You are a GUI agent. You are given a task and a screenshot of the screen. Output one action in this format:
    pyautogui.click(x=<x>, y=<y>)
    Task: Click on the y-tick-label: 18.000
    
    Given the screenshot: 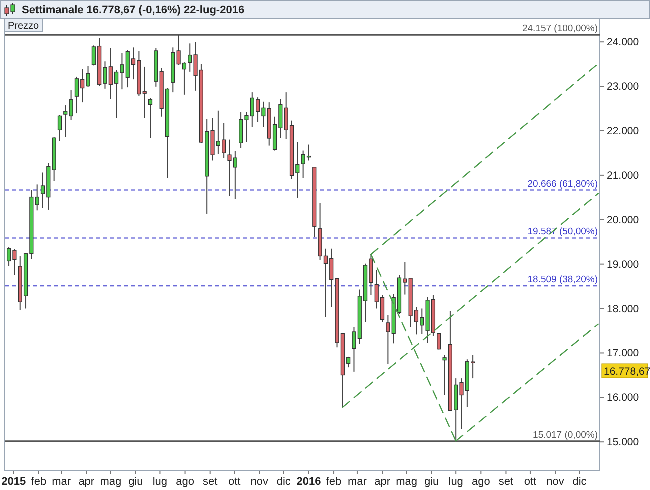 What is the action you would take?
    pyautogui.click(x=623, y=309)
    